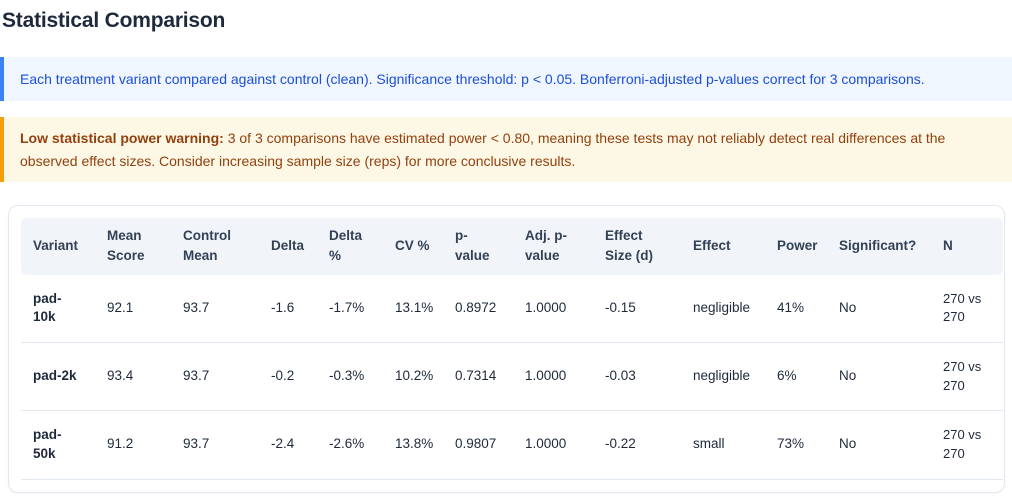 The image size is (1012, 500). I want to click on column-header-p_value: p-value, so click(478, 246).